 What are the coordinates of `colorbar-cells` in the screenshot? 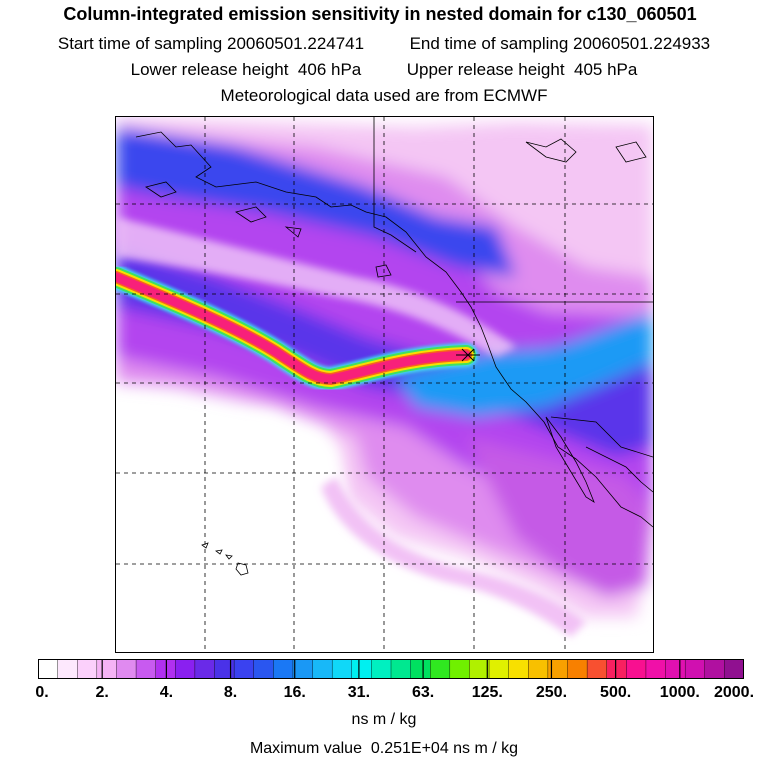 It's located at (391, 669).